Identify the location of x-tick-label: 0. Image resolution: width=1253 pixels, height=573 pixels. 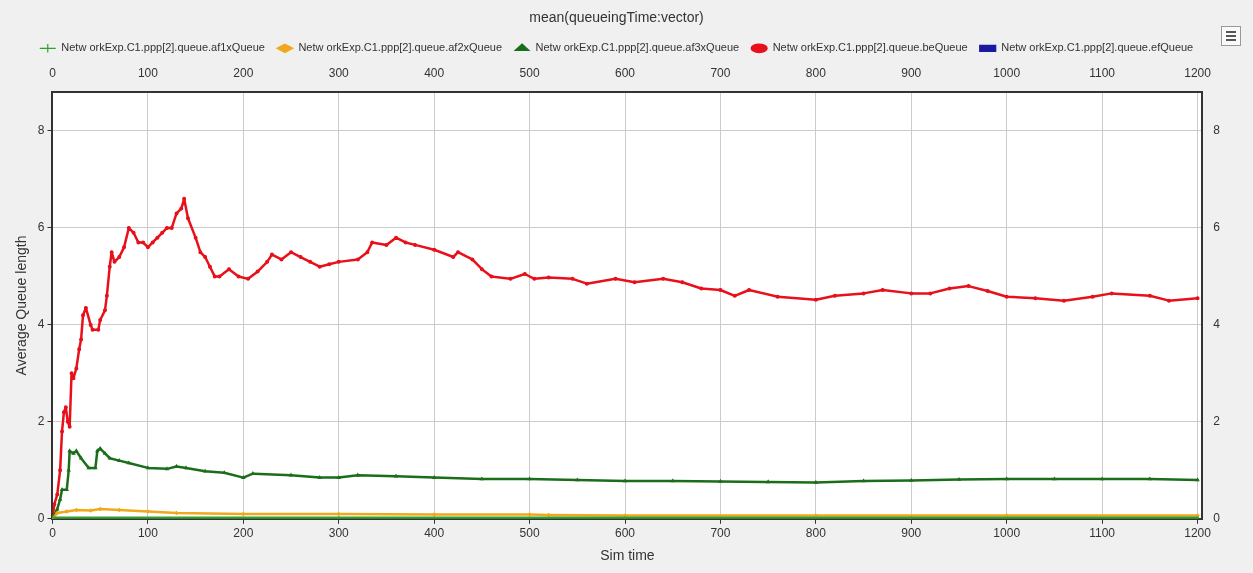
(53, 533).